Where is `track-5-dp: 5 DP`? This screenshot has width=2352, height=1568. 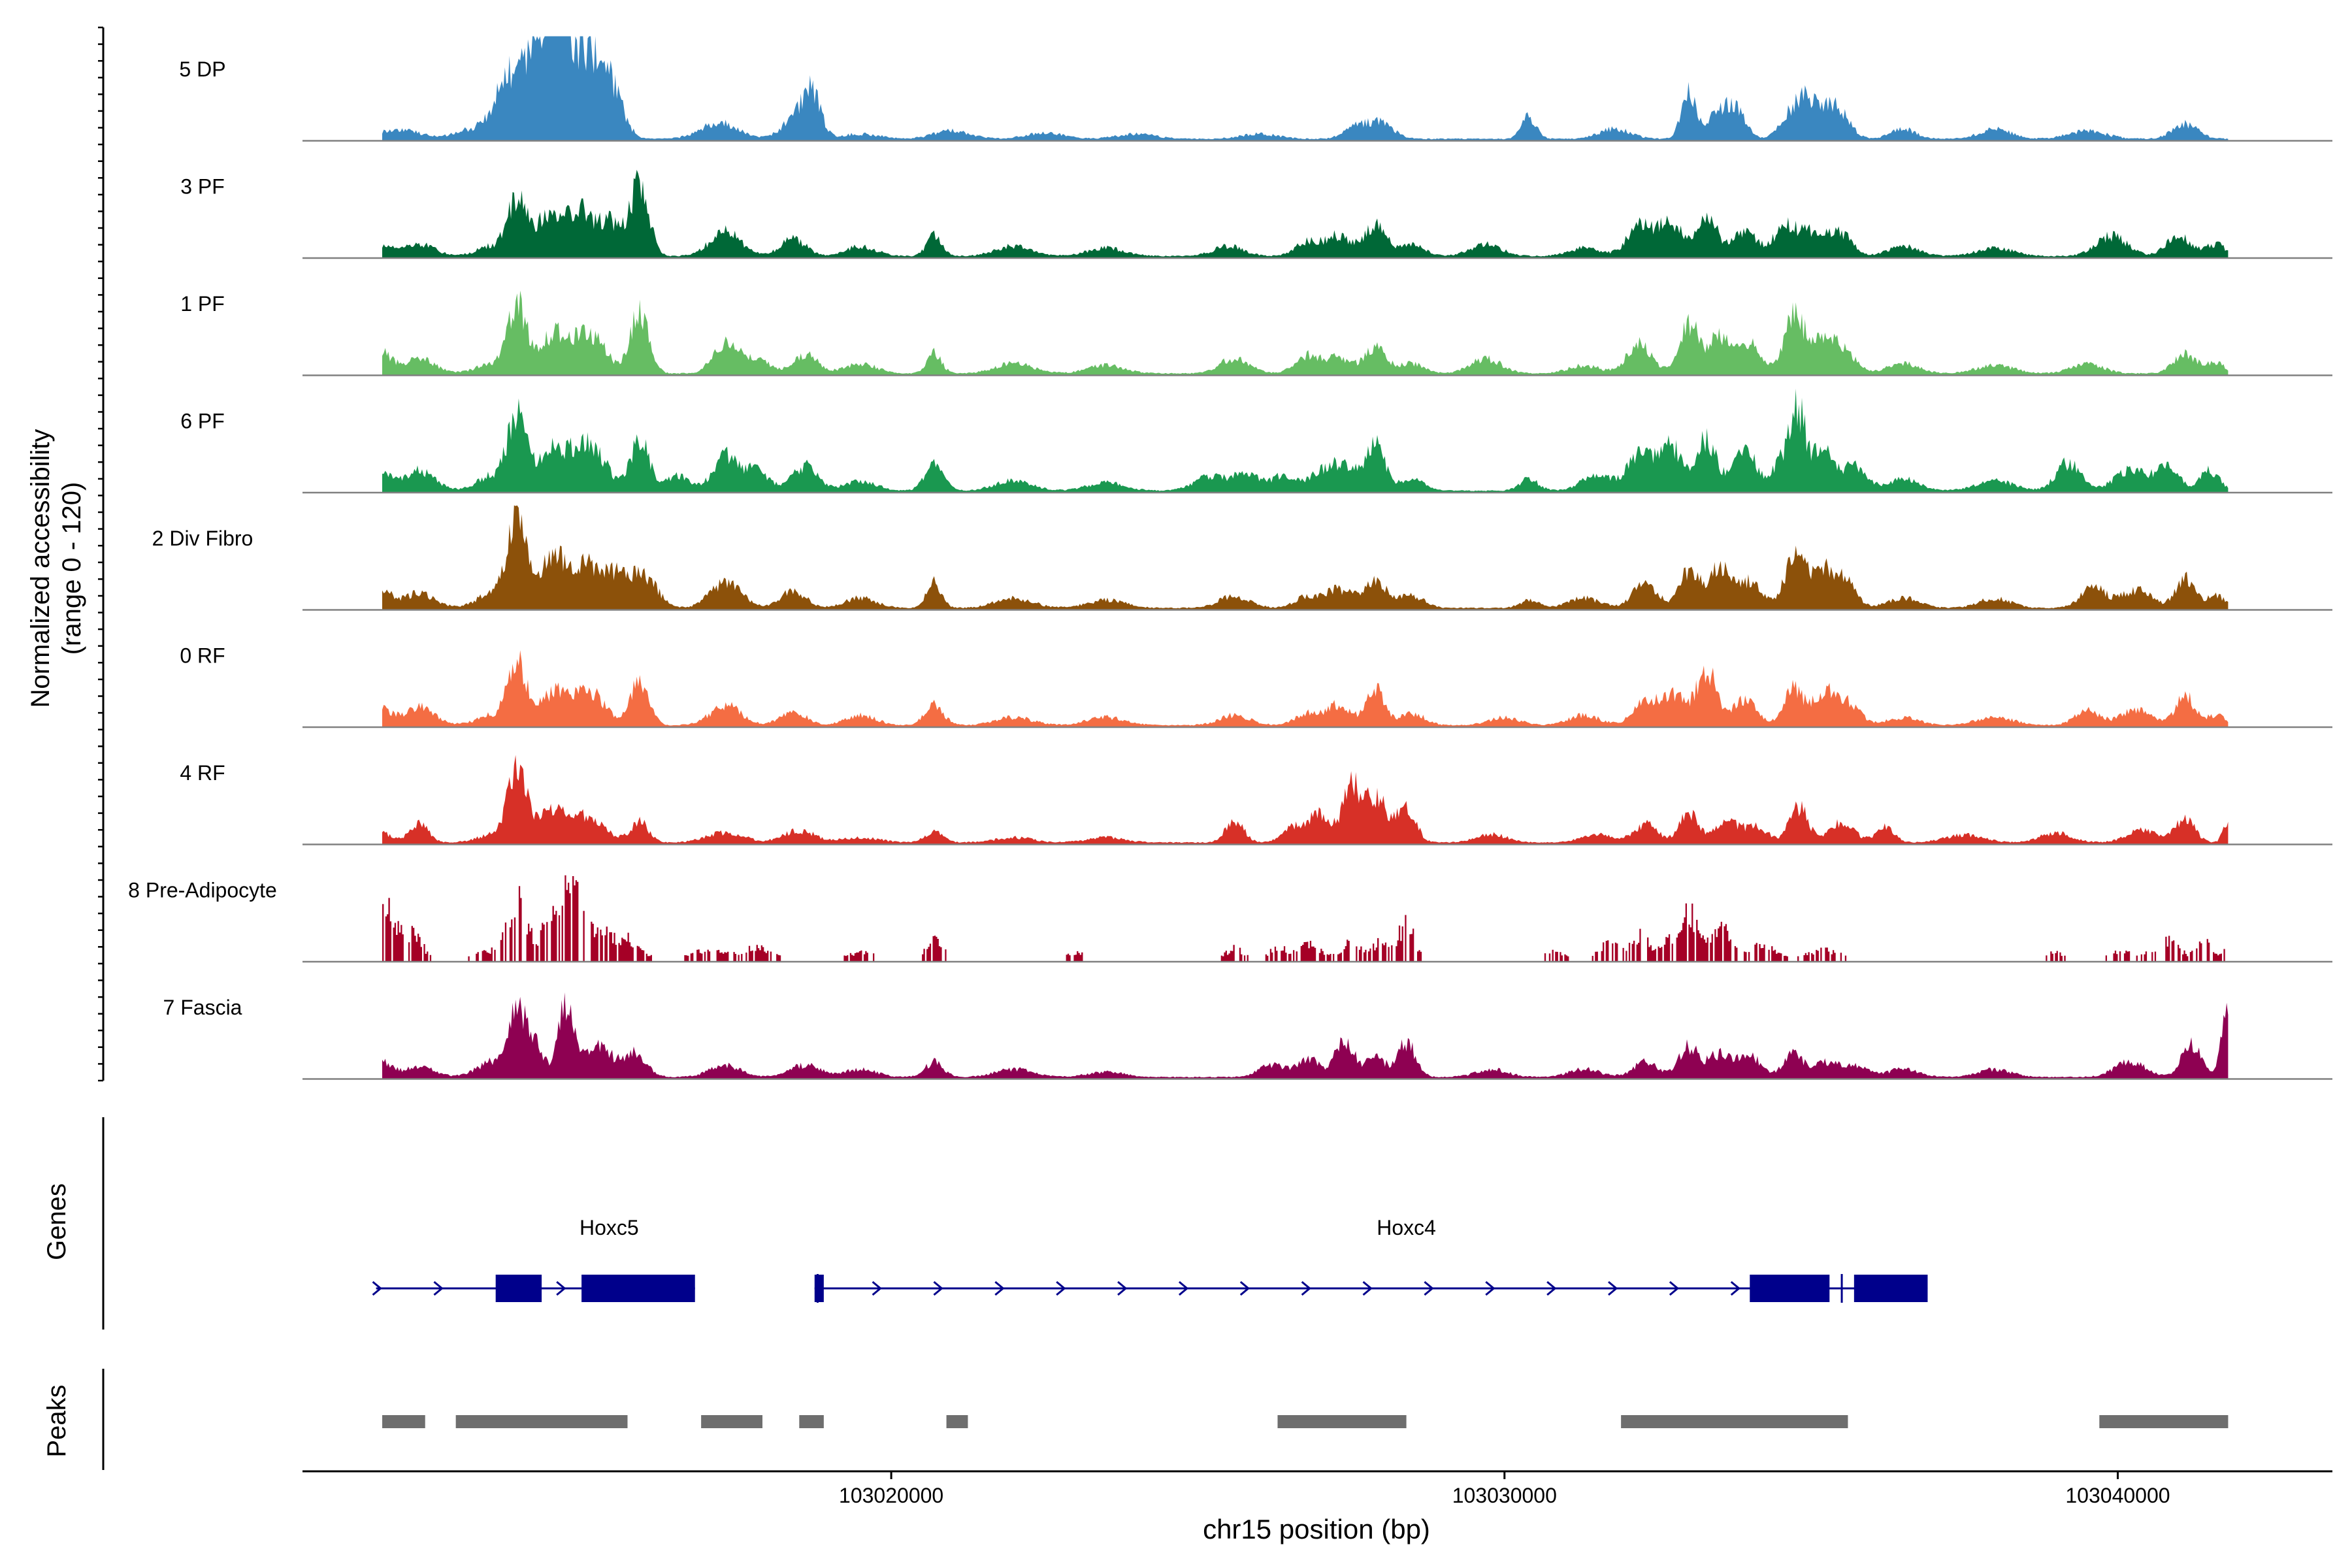
track-5-dp: 5 DP is located at coordinates (1255, 89).